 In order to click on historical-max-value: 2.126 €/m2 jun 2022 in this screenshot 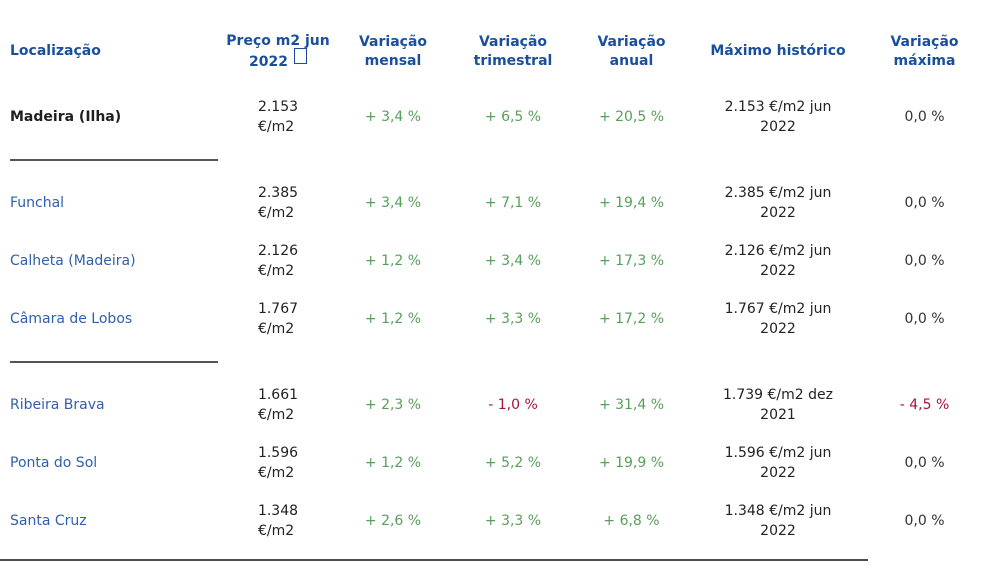, I will do `click(778, 261)`.